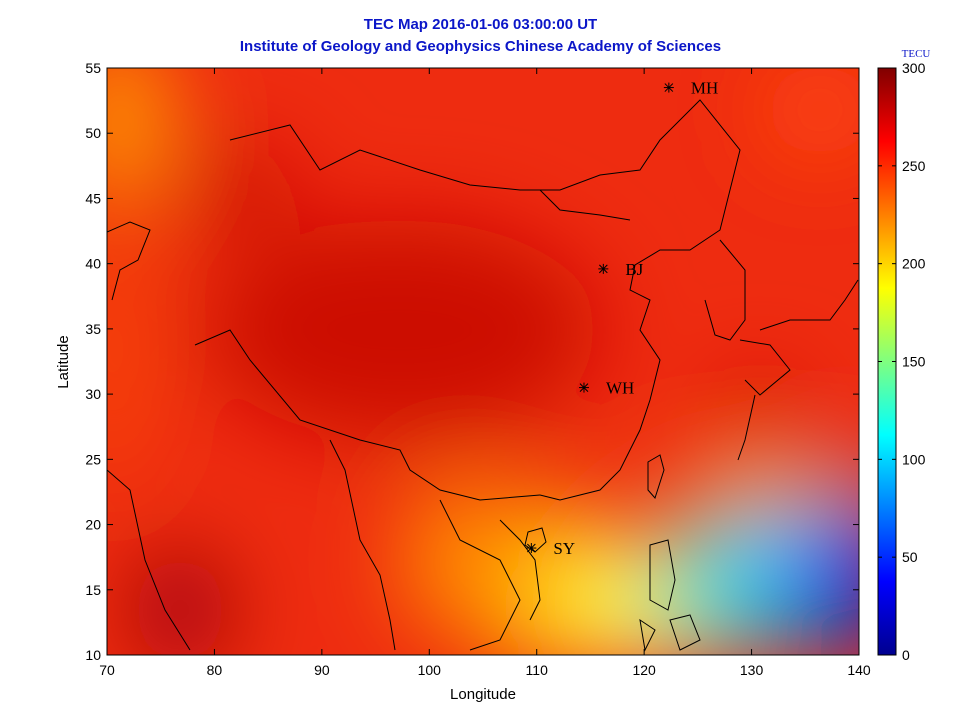 The image size is (961, 720). What do you see at coordinates (564, 548) in the screenshot?
I see `station-label: SY` at bounding box center [564, 548].